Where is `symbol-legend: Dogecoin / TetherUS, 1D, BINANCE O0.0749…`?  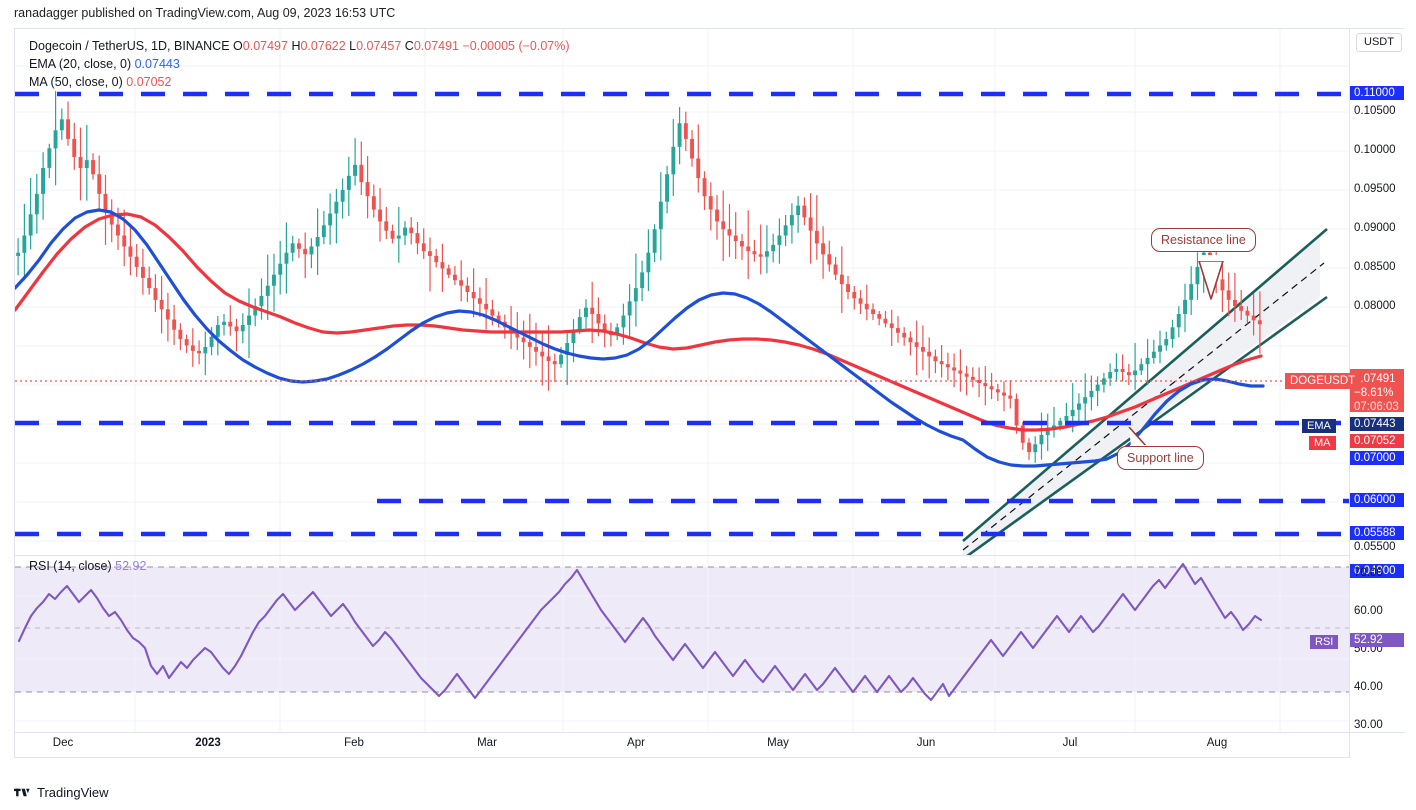
symbol-legend: Dogecoin / TetherUS, 1D, BINANCE O0.0749… is located at coordinates (299, 46).